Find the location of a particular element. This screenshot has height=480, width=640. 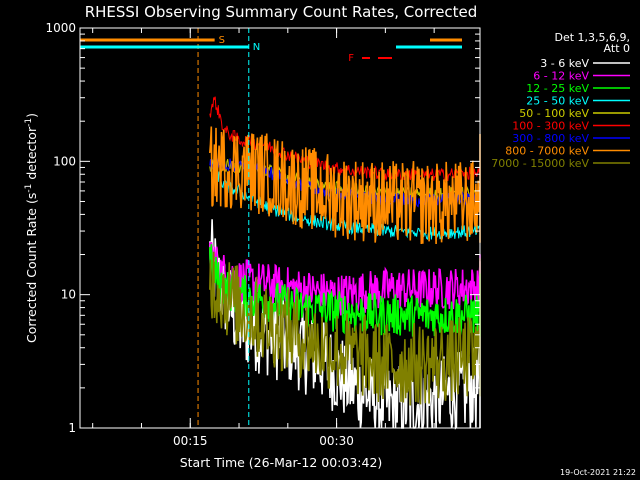

legend-label-8: 800 - 7000 keV is located at coordinates (547, 151).